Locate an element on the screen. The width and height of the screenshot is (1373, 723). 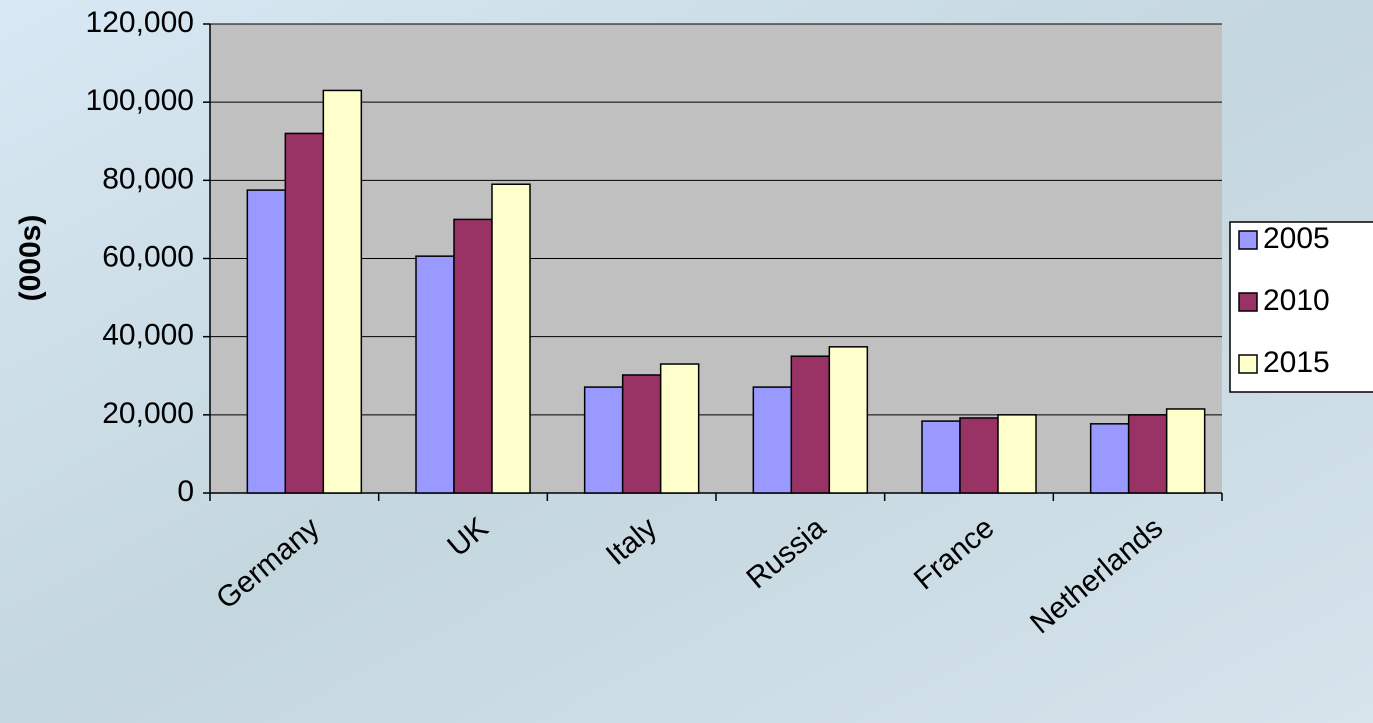
y-tick-label: 80,000 is located at coordinates (148, 178).